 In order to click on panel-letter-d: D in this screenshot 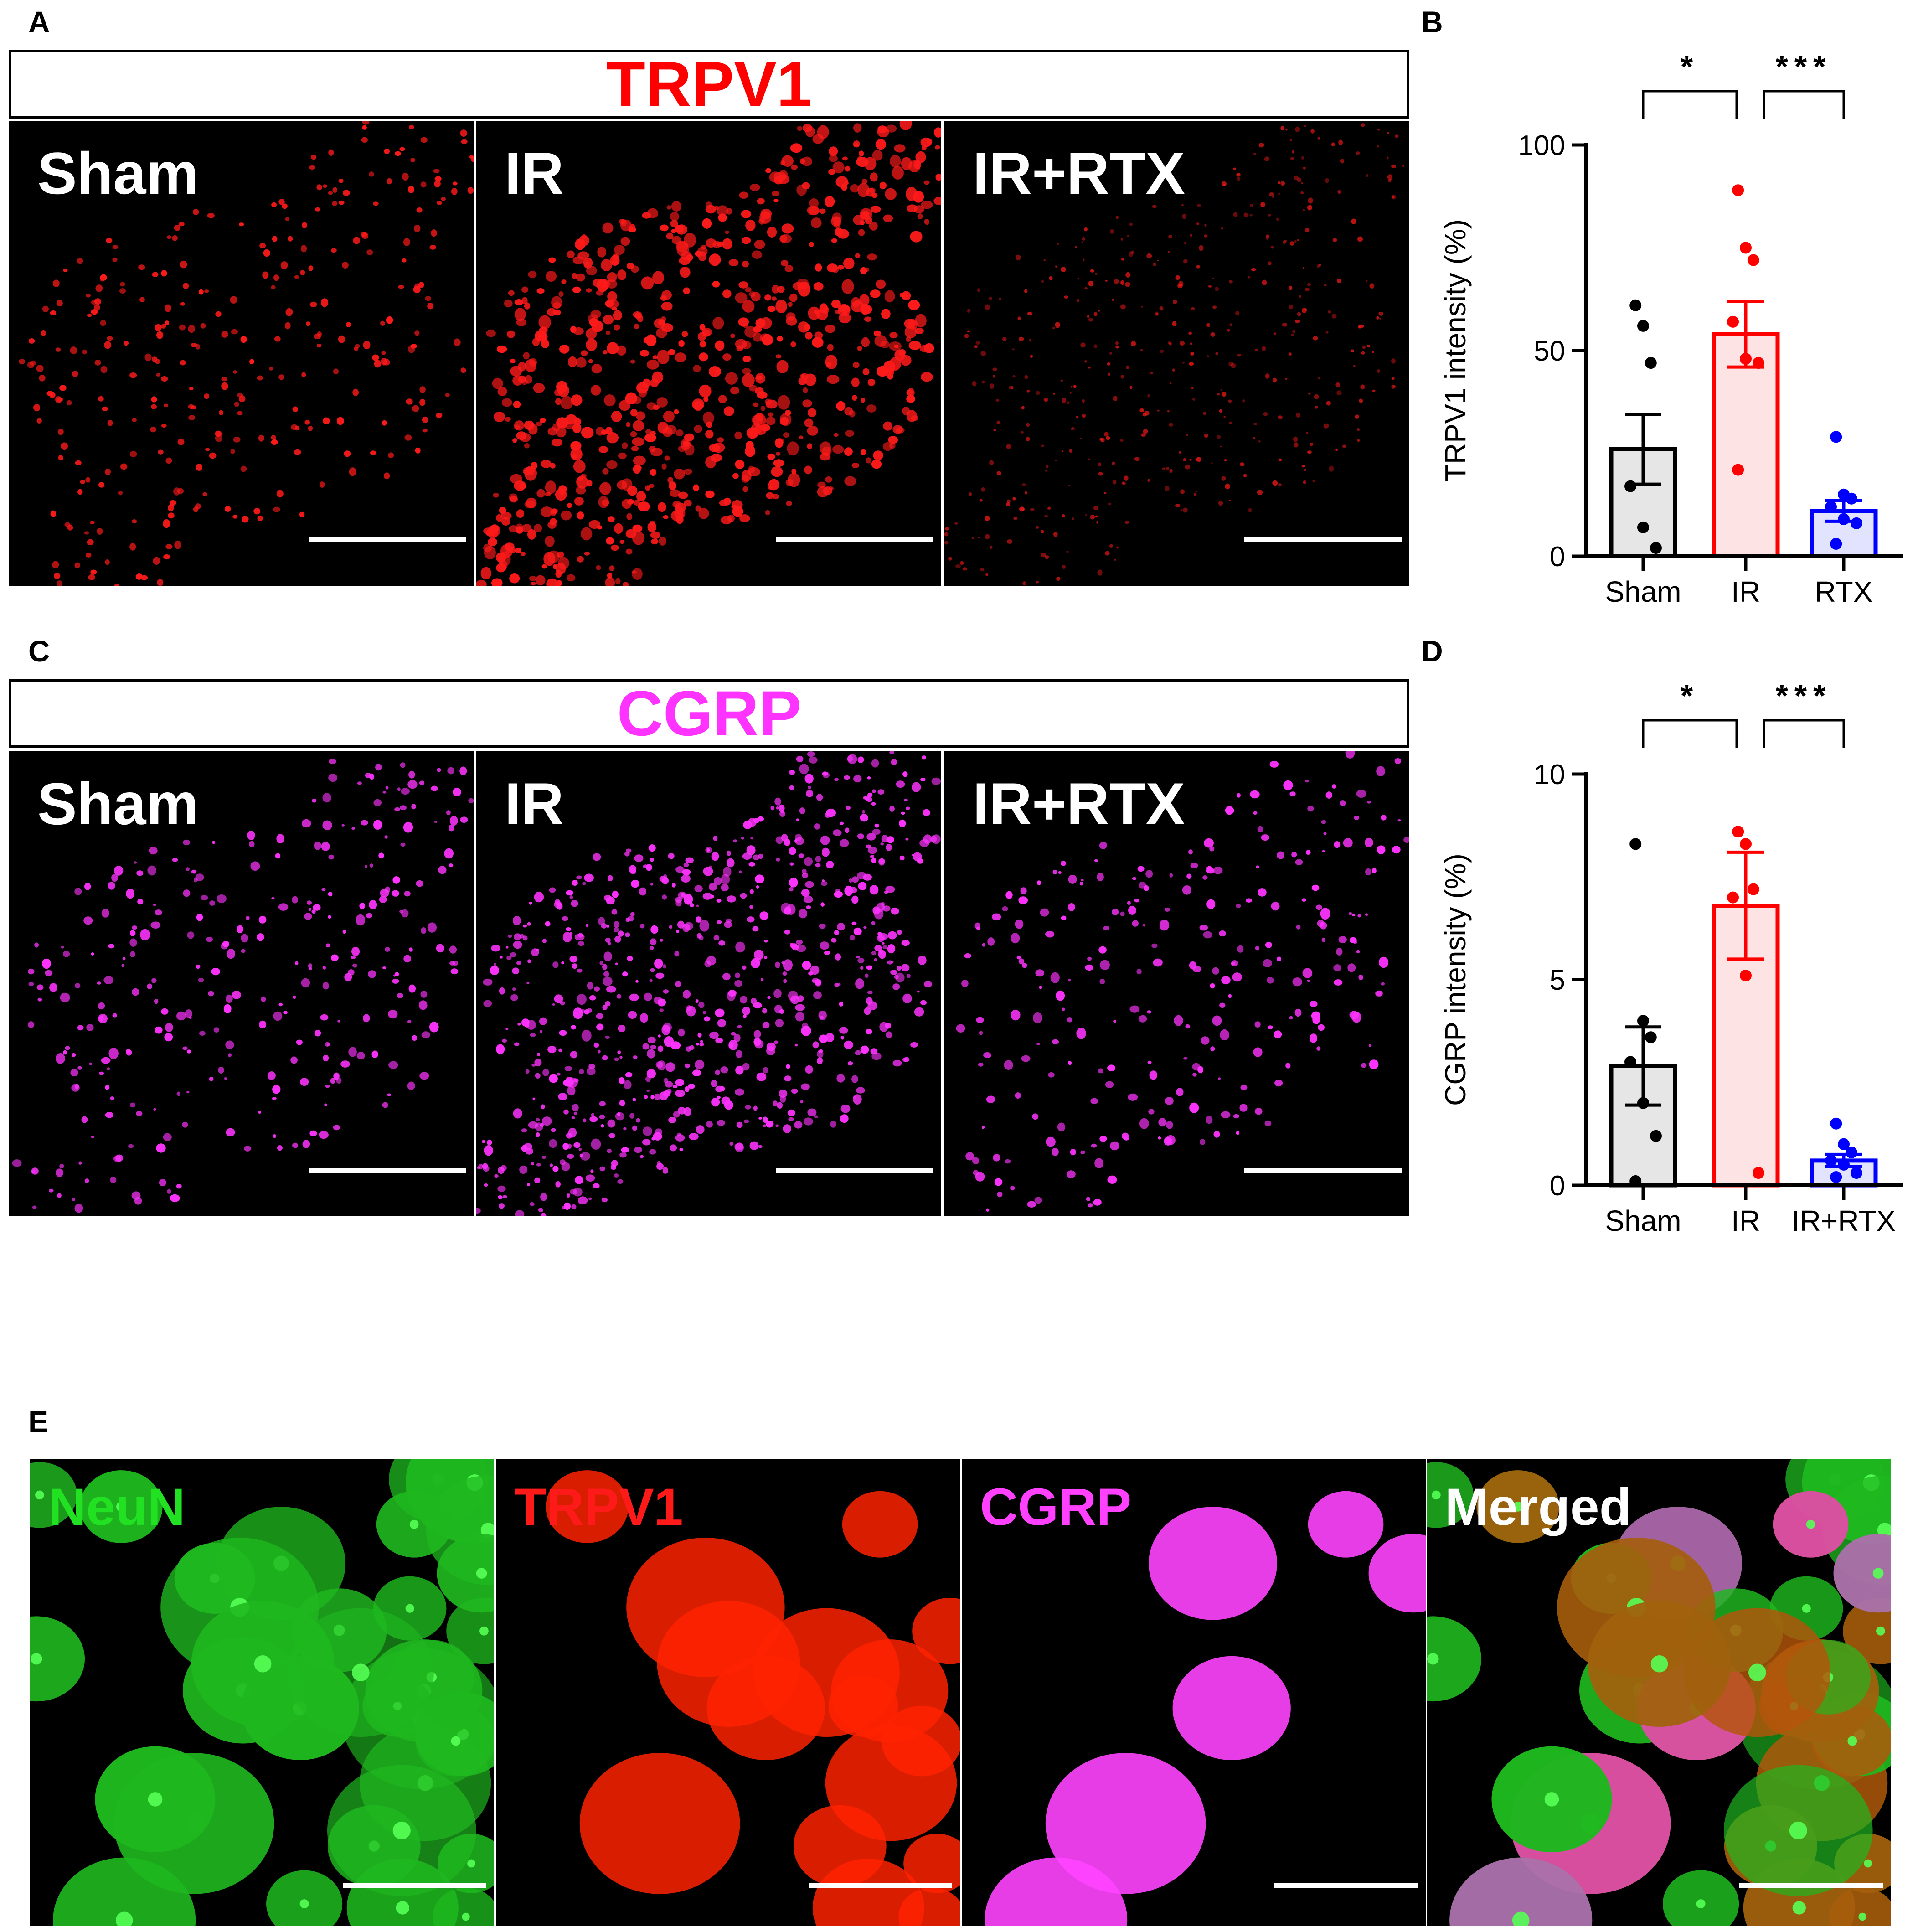, I will do `click(1432, 651)`.